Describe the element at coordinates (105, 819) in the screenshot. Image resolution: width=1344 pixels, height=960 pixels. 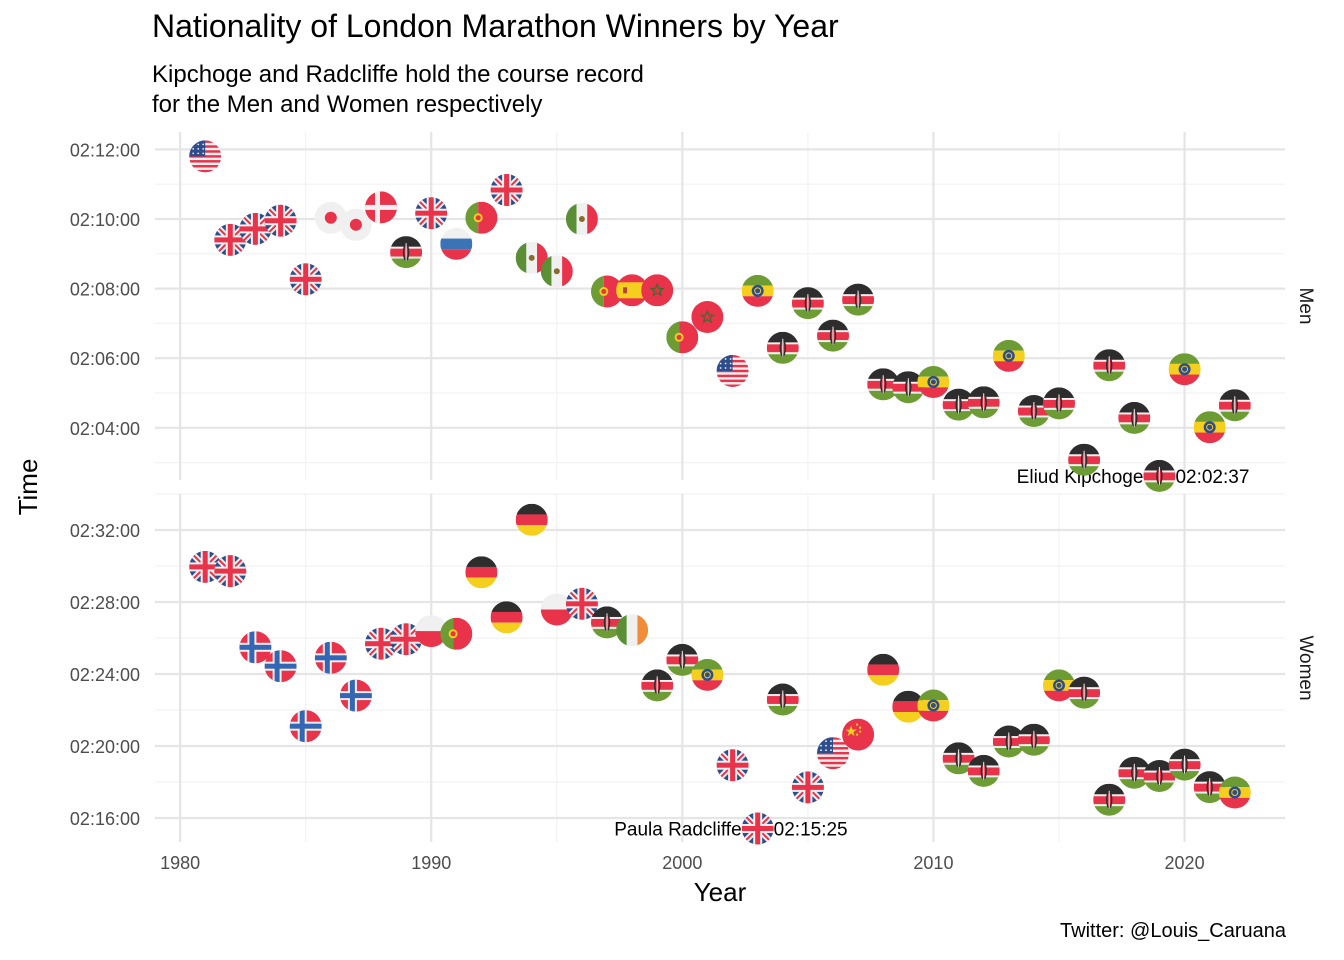
I see `y-tick-label: 02:16:00` at that location.